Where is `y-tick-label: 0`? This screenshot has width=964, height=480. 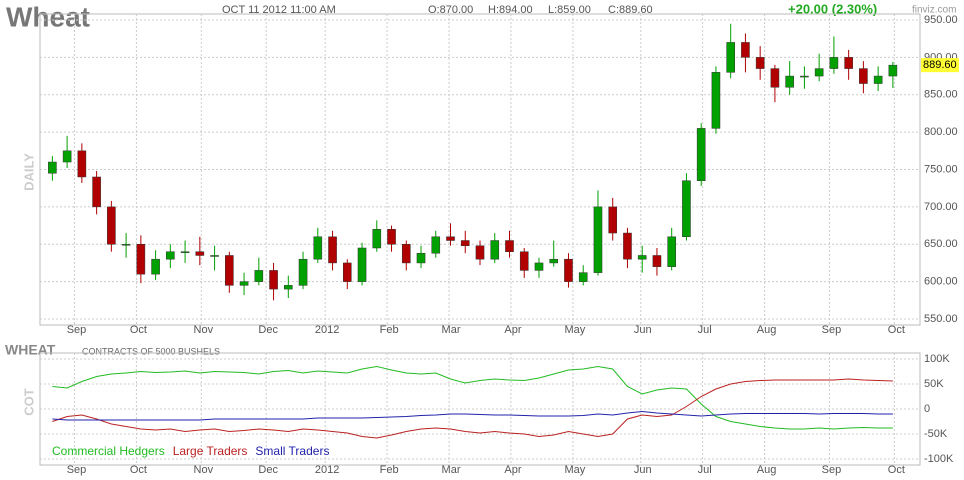 y-tick-label: 0 is located at coordinates (927, 409).